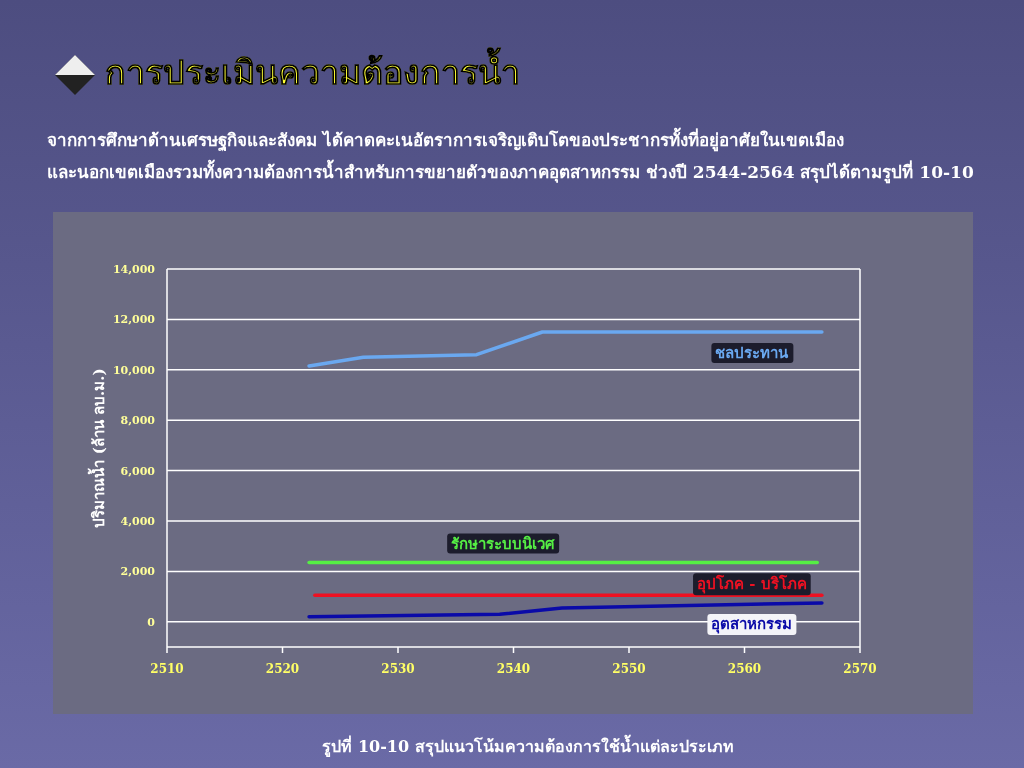 Image resolution: width=1024 pixels, height=768 pixels. Describe the element at coordinates (860, 669) in the screenshot. I see `x-tick-label: 2570` at that location.